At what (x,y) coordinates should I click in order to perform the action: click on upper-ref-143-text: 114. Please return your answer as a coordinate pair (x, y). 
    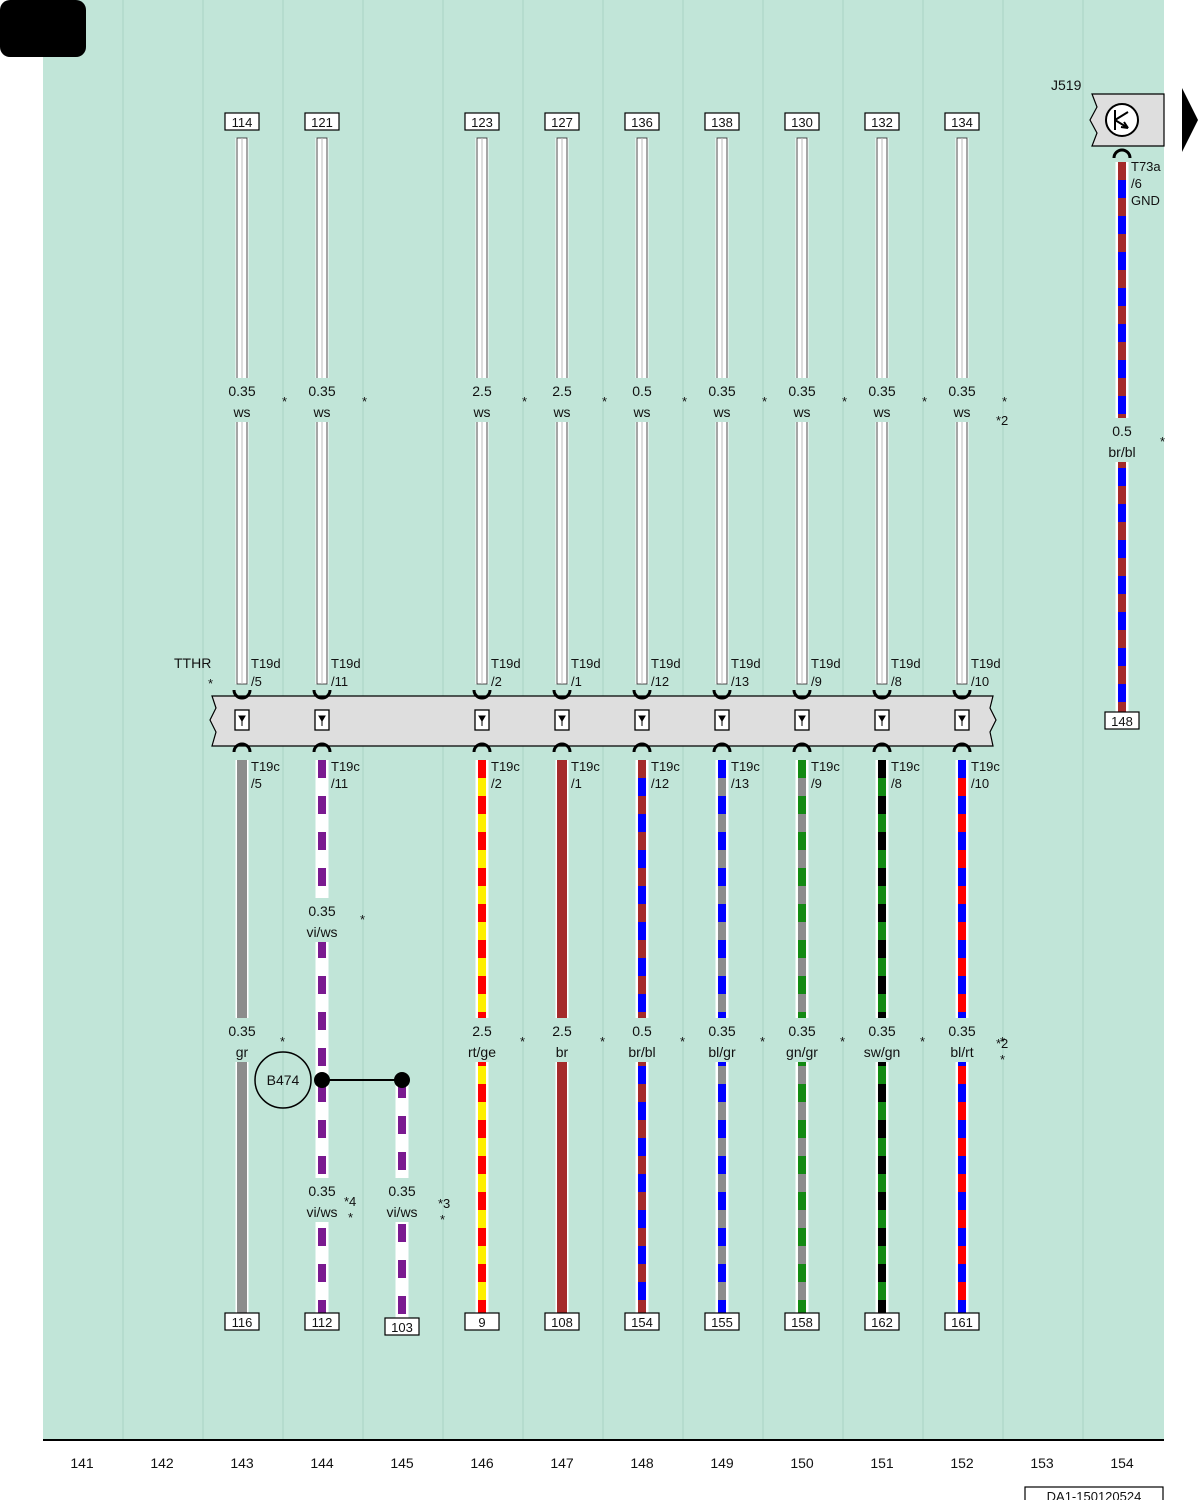
    Looking at the image, I should click on (242, 122).